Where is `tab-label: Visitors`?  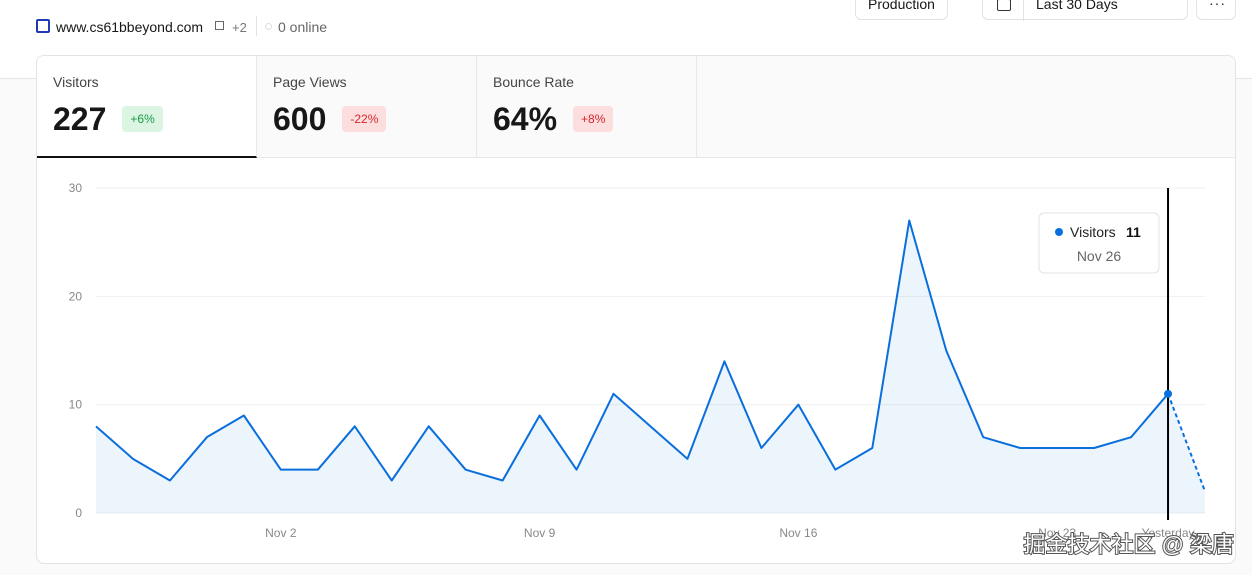
tab-label: Visitors is located at coordinates (76, 82).